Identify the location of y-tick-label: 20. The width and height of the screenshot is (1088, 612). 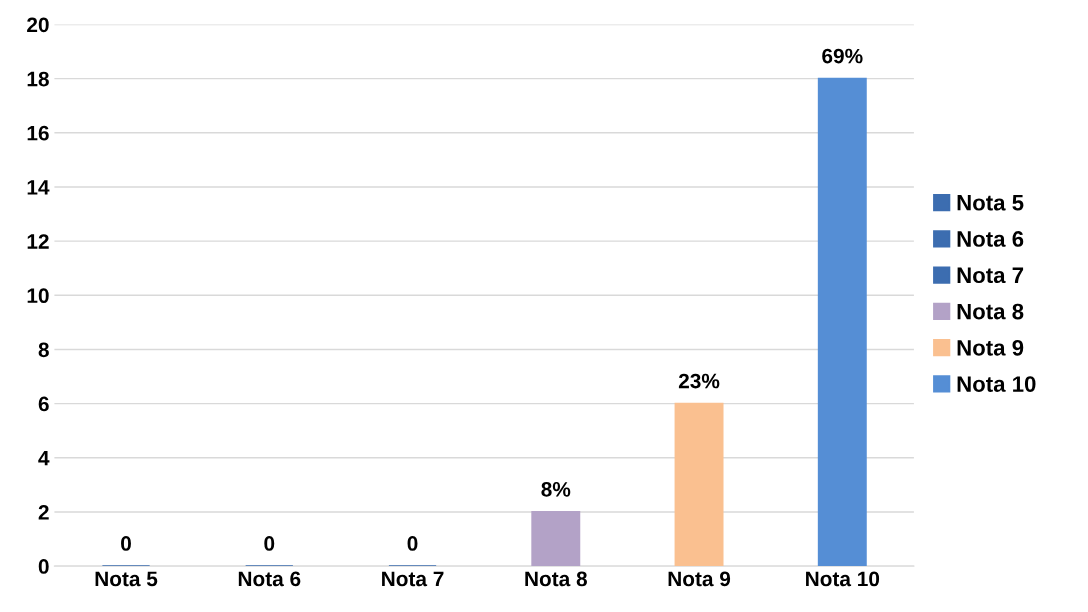
(38, 25).